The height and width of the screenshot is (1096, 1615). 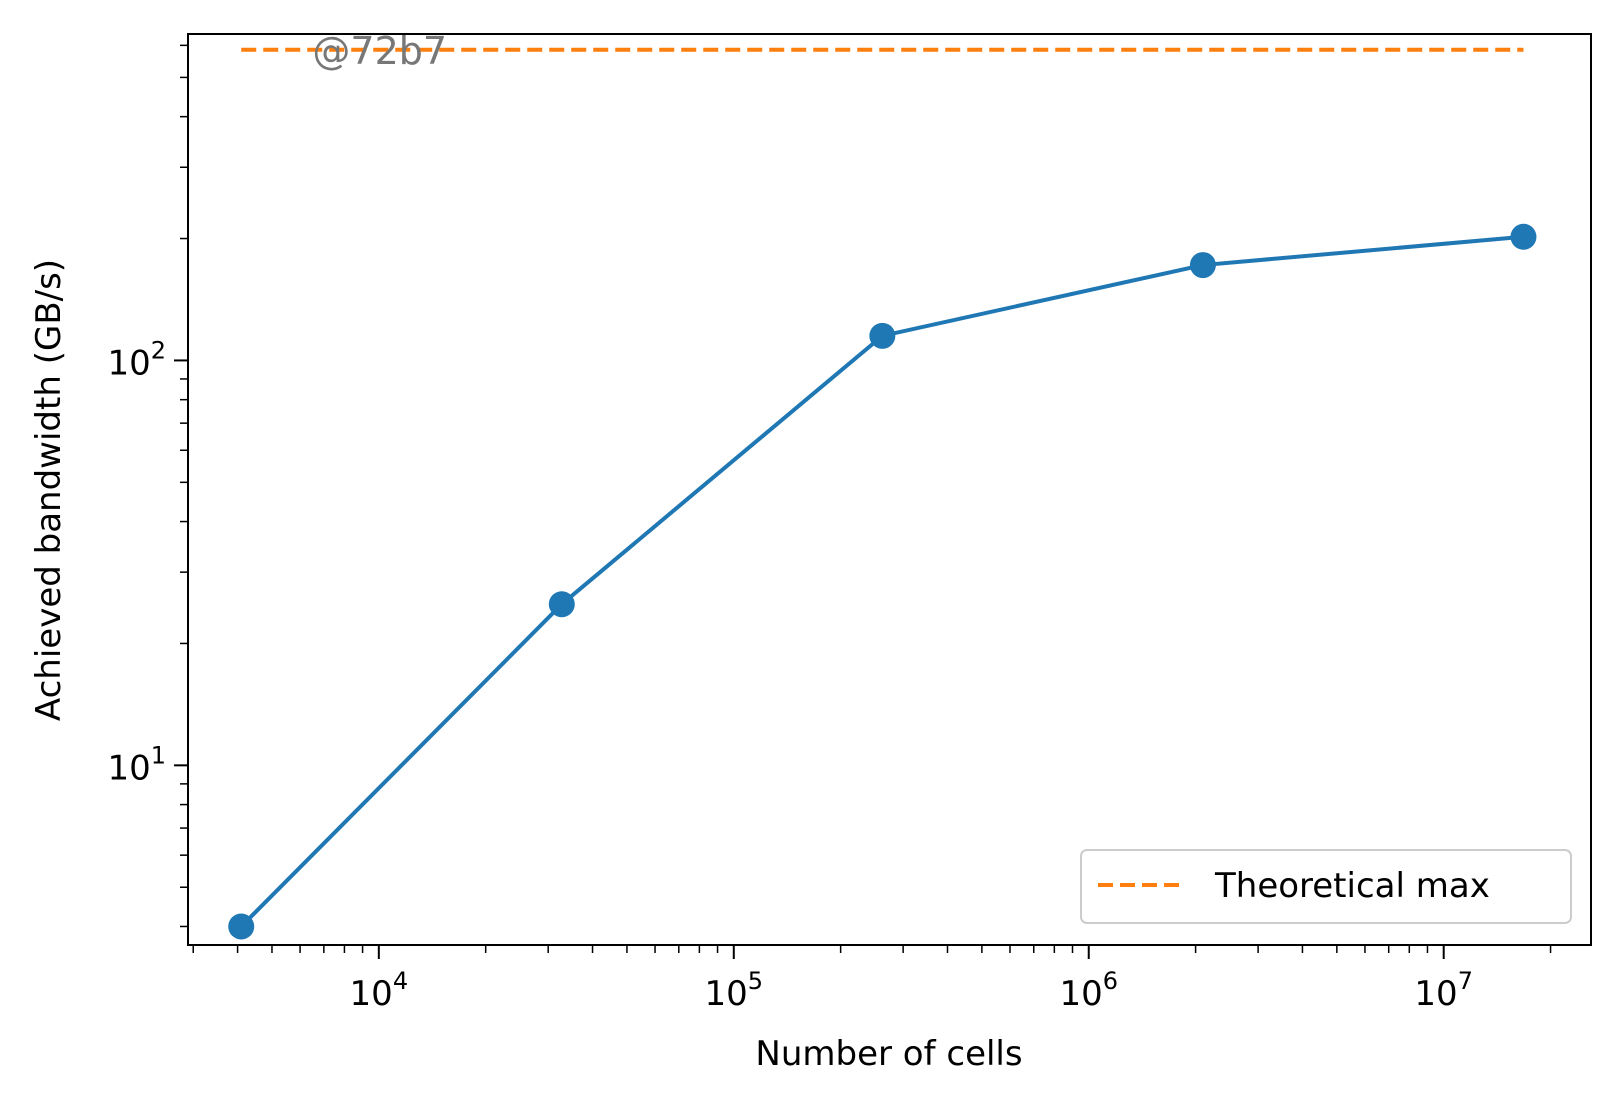 I want to click on watermark-text: @72b7, so click(x=379, y=51).